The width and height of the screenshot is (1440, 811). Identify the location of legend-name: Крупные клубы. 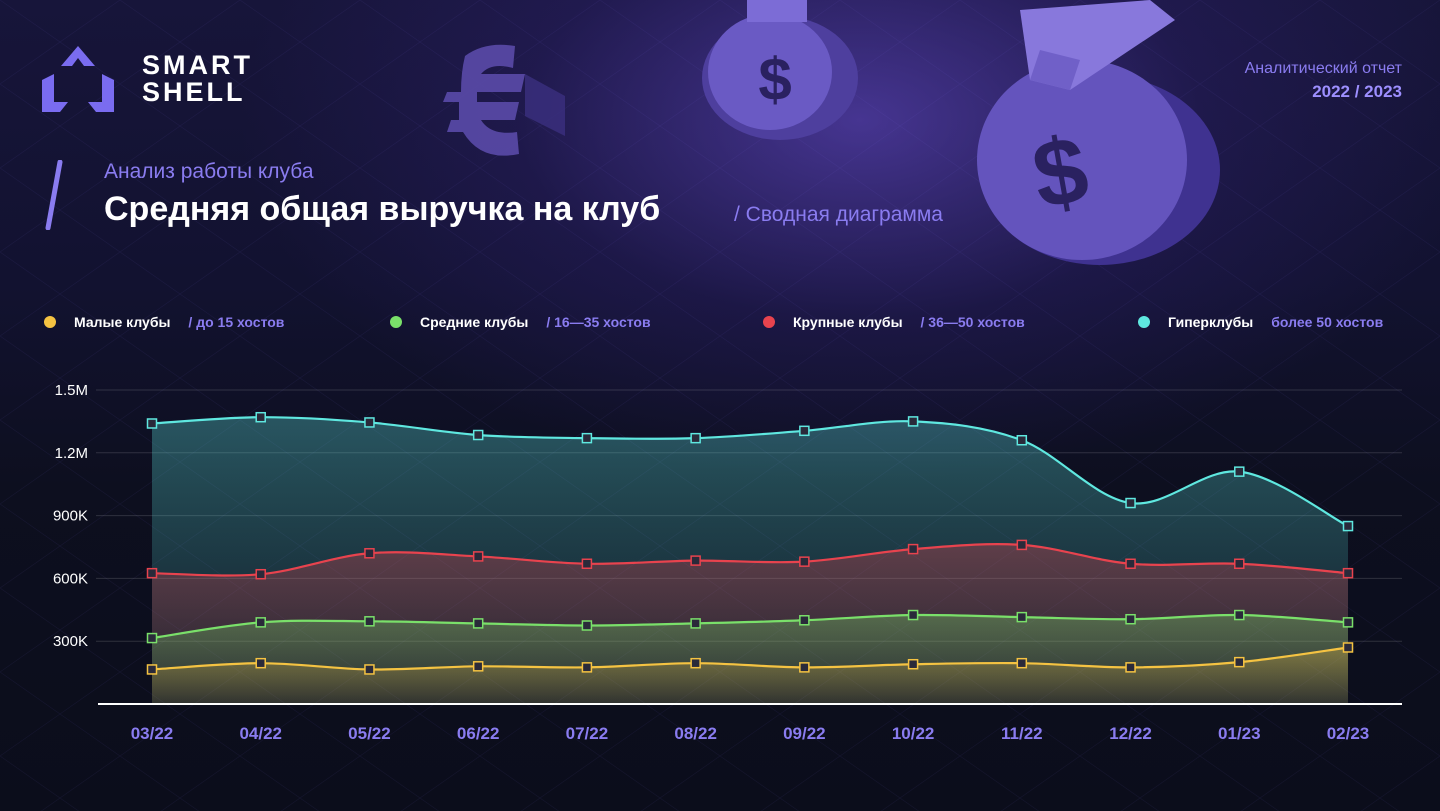
(848, 322).